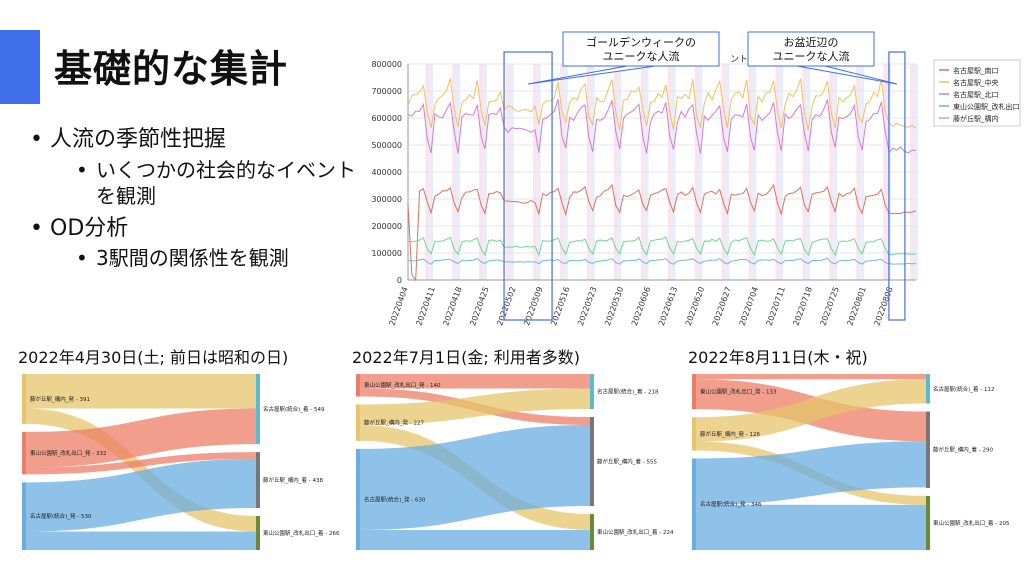 The width and height of the screenshot is (1024, 576). What do you see at coordinates (193, 140) in the screenshot?
I see `bullet-seasonality: 人流の季節性把握` at bounding box center [193, 140].